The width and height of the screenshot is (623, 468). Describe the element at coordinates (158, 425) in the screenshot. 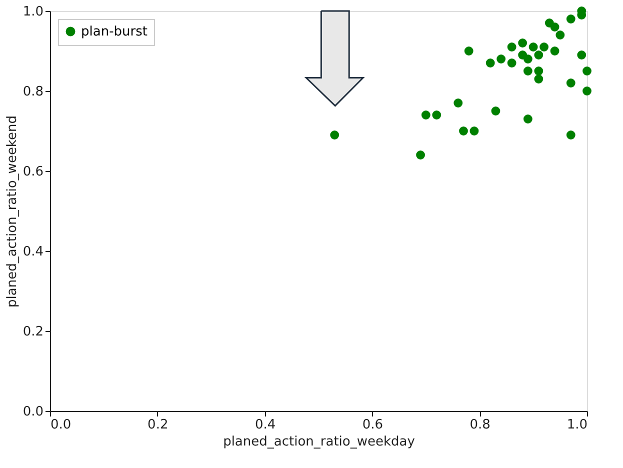

I see `x-tick-label: 0.2` at that location.